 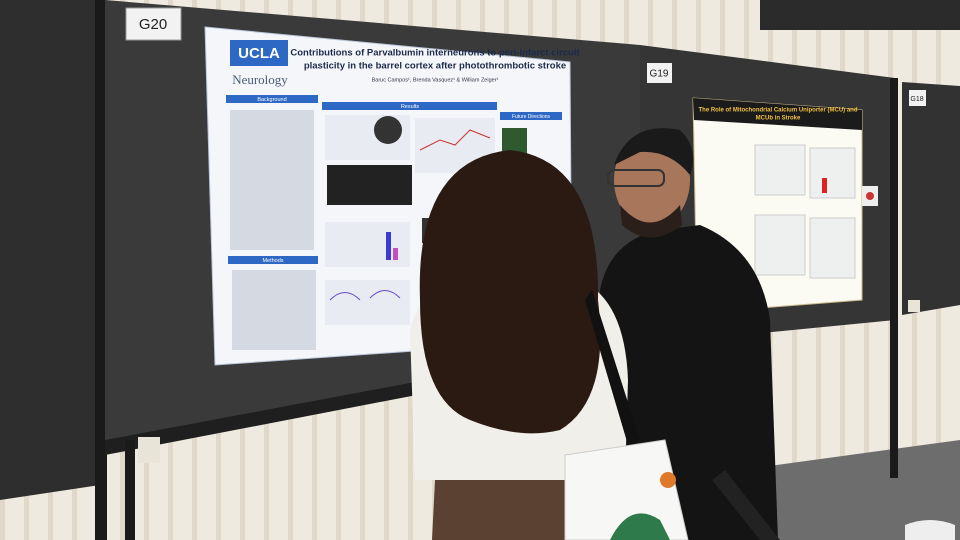 I want to click on section-title: Results, so click(x=410, y=107).